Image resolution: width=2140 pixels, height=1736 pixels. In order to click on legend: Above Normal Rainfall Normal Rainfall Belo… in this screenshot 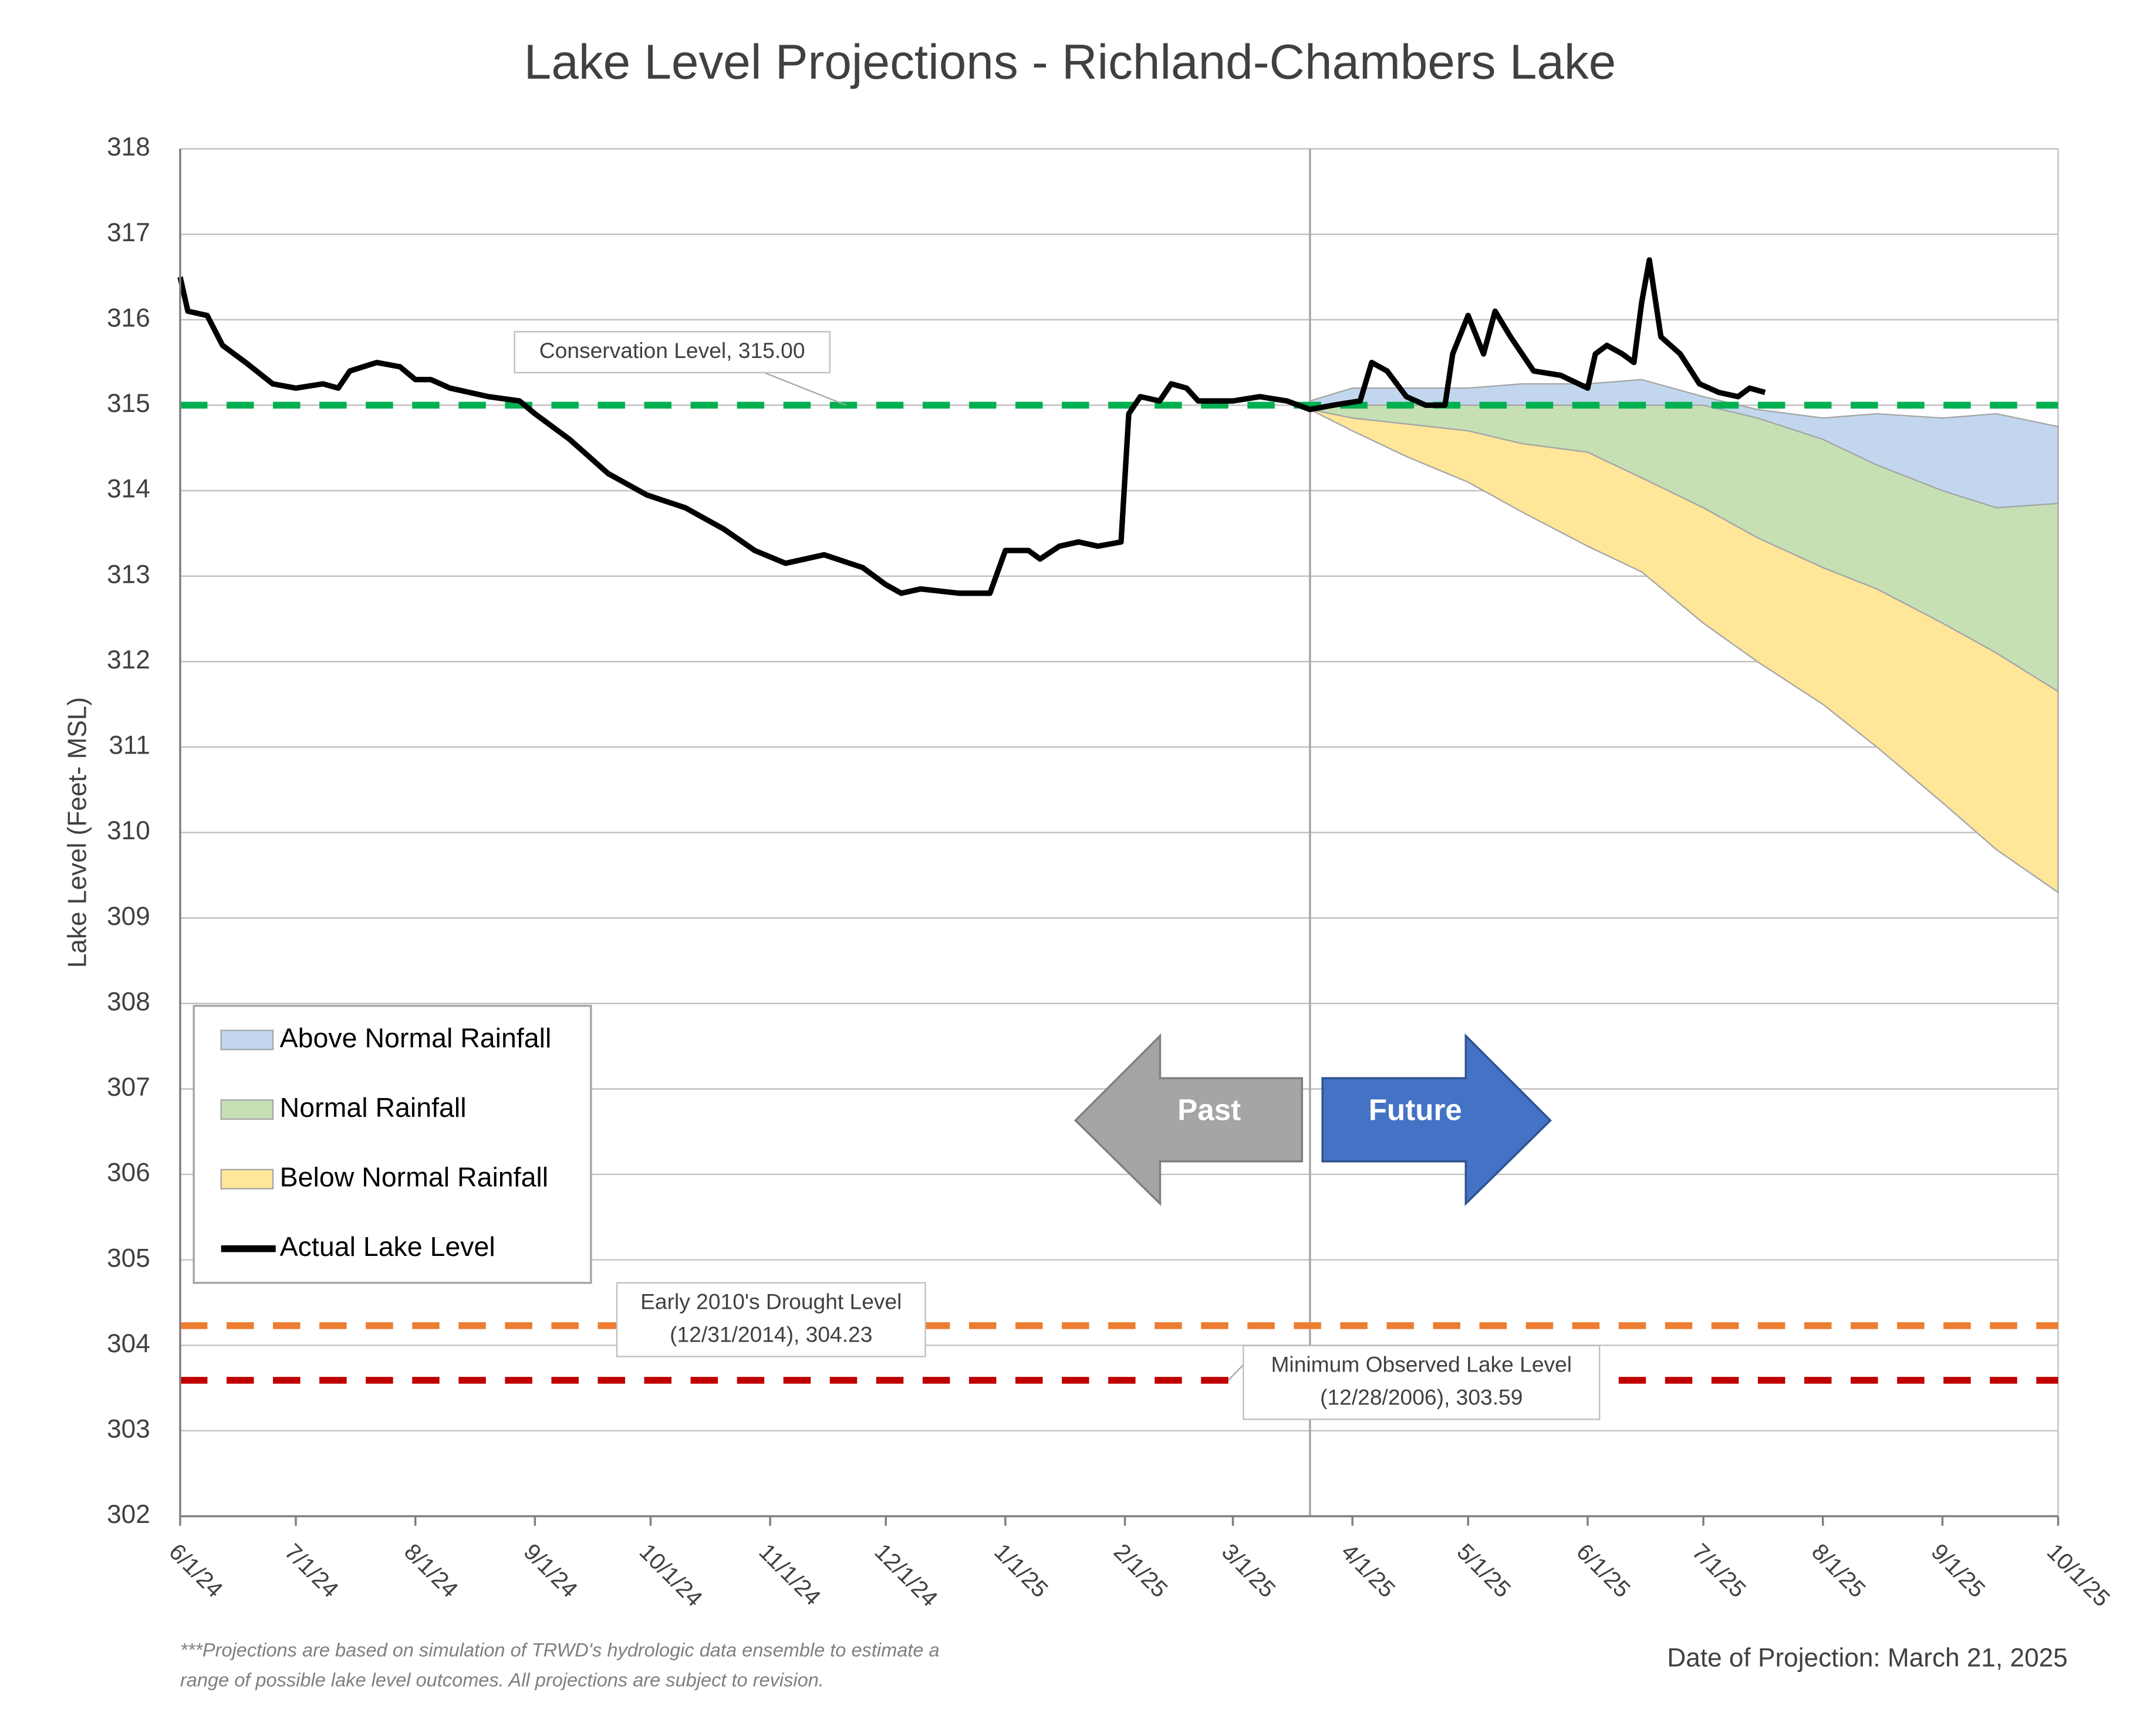, I will do `click(392, 1144)`.